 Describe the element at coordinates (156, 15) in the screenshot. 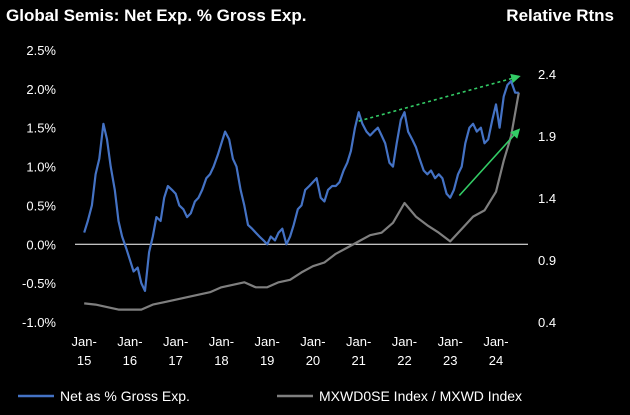

I see `chart-title-left: Global Semis: Net Exp. % Gross Exp.` at that location.